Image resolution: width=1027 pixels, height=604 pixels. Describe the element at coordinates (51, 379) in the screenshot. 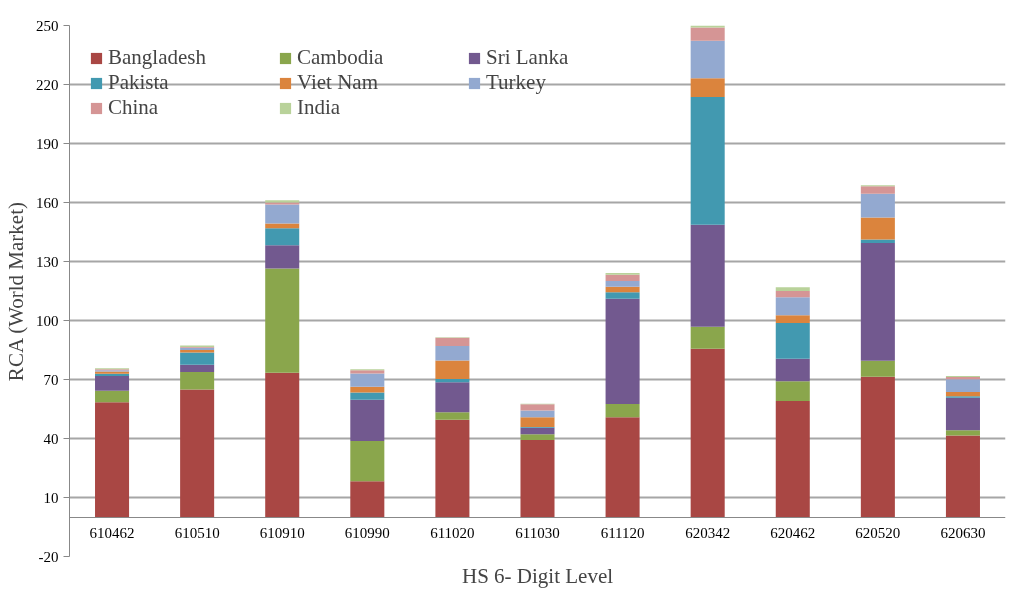

I see `y-tick-label: 70` at that location.